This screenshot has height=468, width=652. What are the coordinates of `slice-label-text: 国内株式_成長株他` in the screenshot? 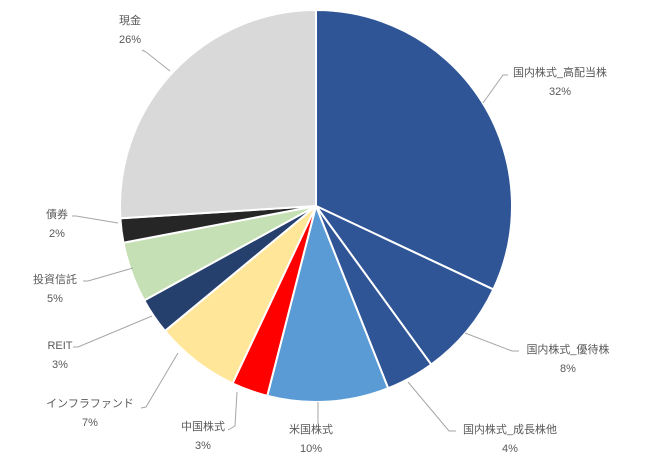 It's located at (510, 430).